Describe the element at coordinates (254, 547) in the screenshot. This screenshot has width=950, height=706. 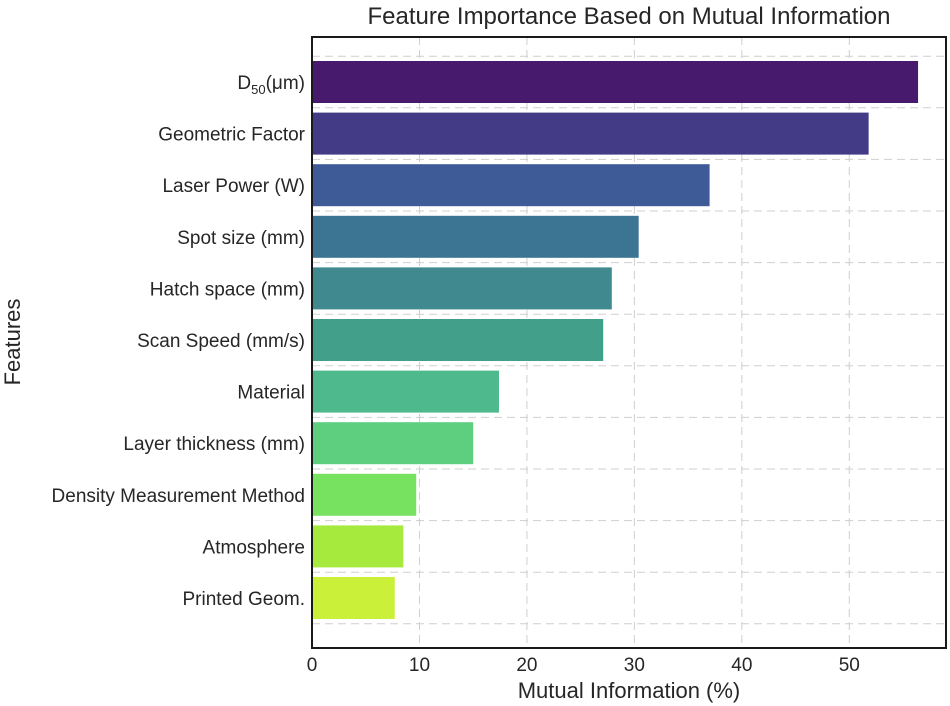
I see `category-label: Atmosphere` at that location.